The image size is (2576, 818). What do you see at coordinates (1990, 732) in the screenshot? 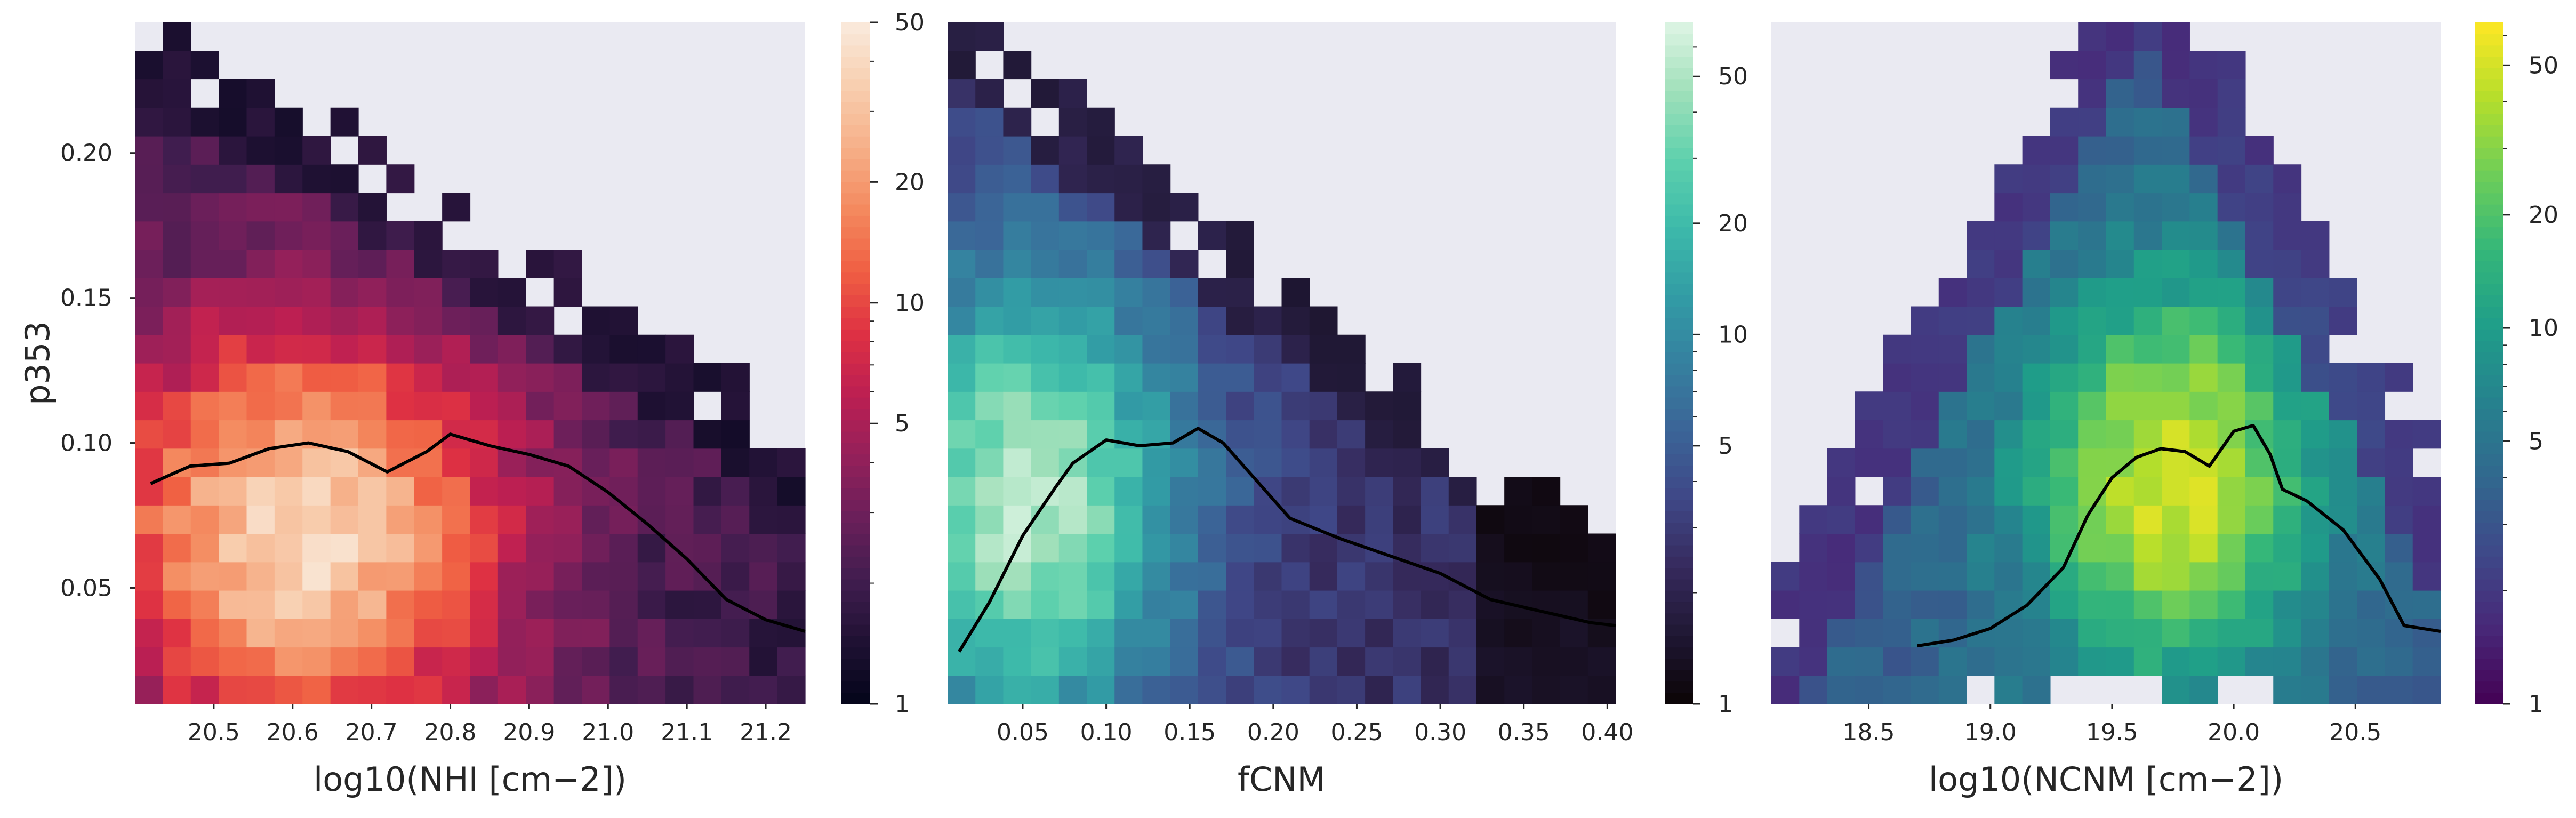
I see `x-tick-label: 19.0` at bounding box center [1990, 732].